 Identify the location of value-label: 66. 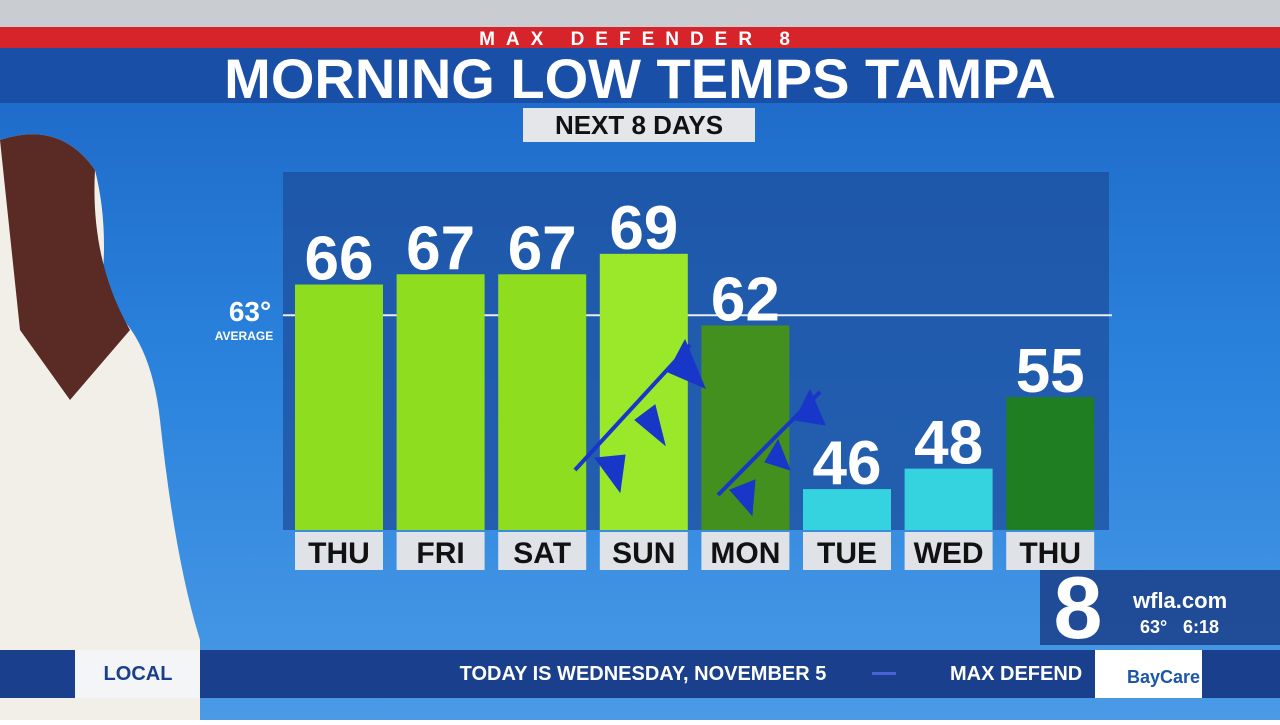
(339, 259).